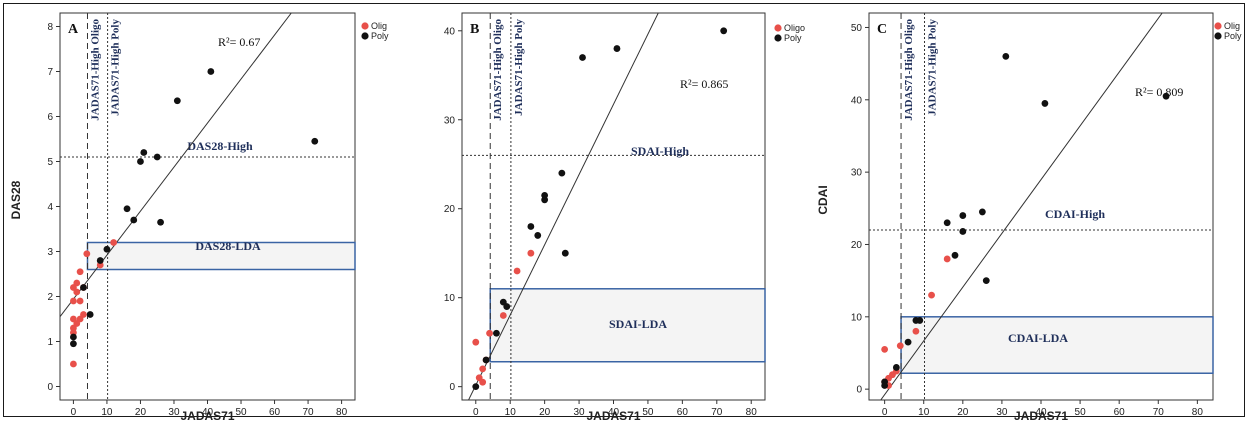 This screenshot has height=422, width=1250. I want to click on y-tick-label: 30, so click(857, 173).